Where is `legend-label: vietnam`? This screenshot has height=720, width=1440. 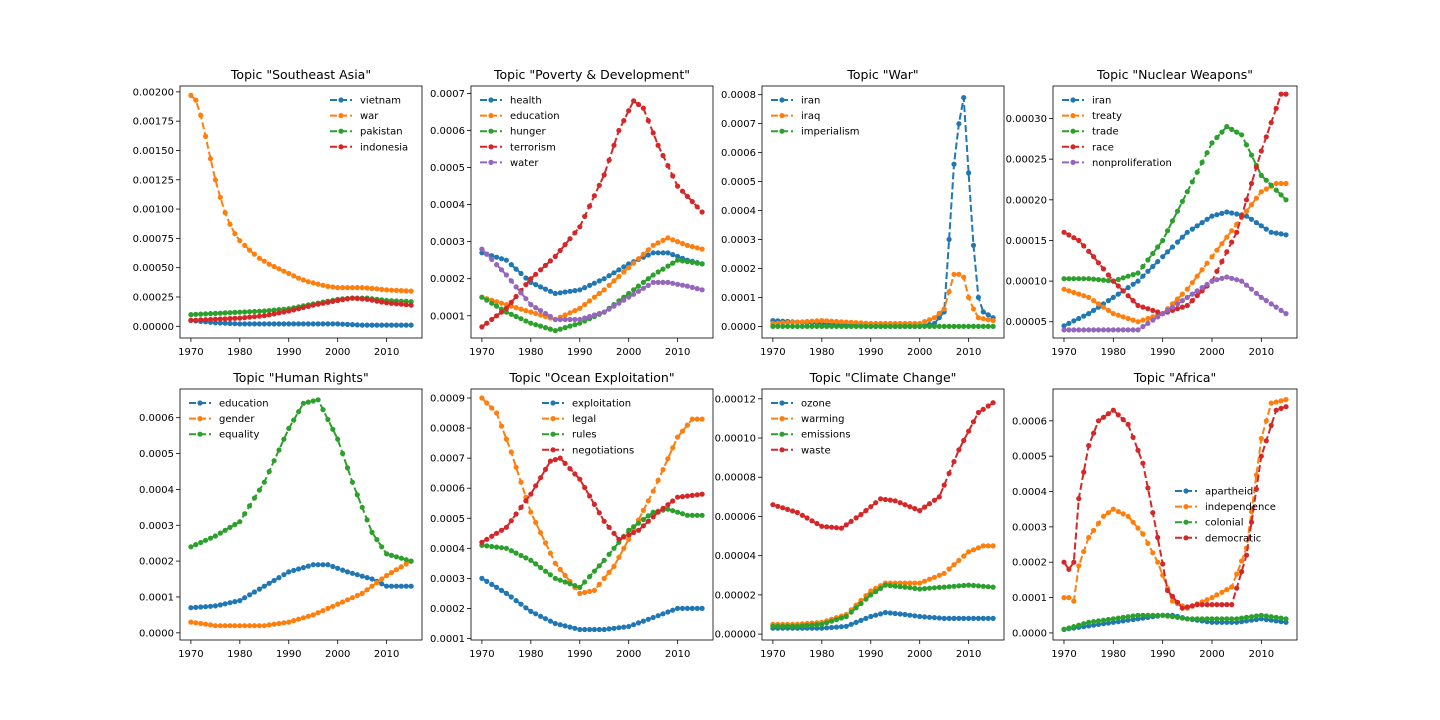 legend-label: vietnam is located at coordinates (380, 101).